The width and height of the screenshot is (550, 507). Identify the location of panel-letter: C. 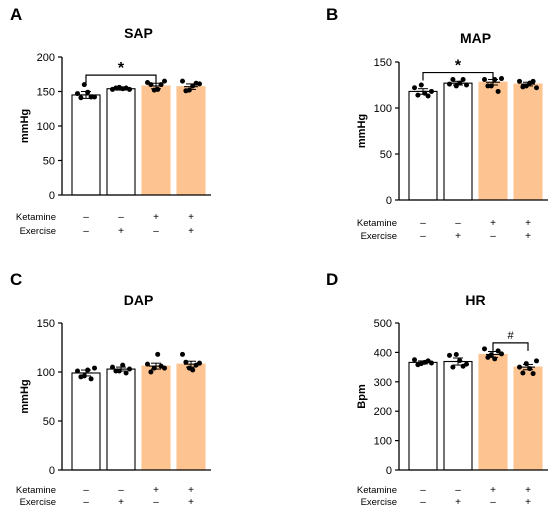
(16, 279).